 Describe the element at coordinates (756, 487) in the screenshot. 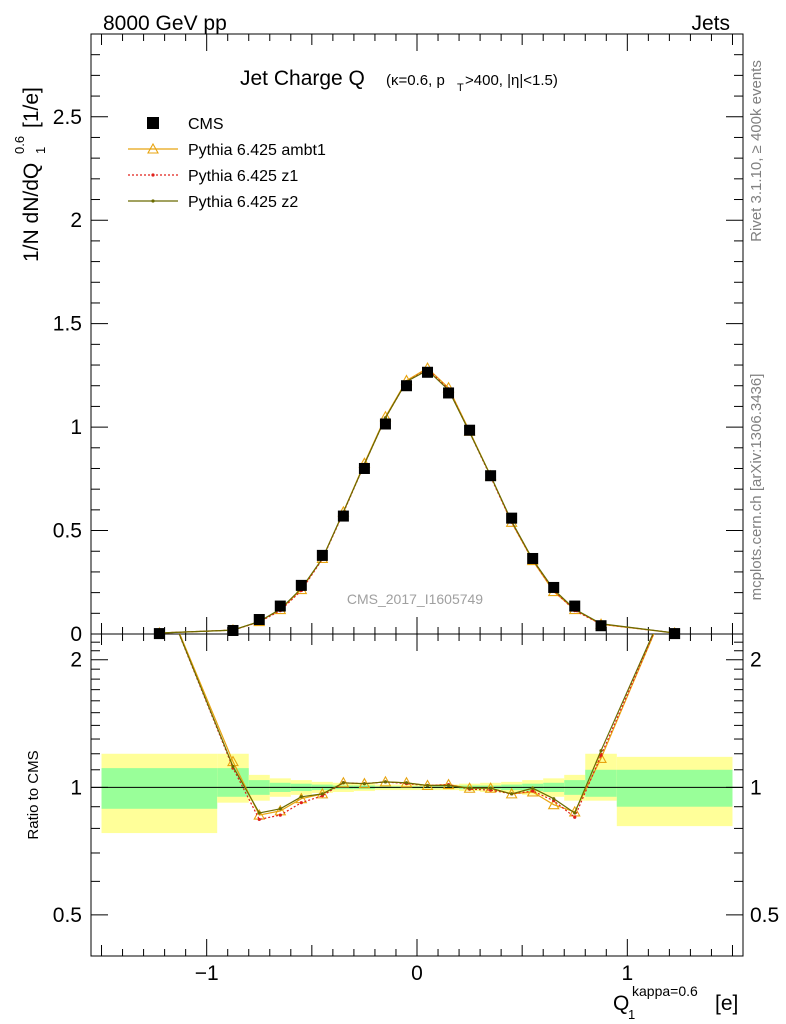

I see `mcplots-label: mcplots.cern.ch [arXiv:1306.3436]` at that location.